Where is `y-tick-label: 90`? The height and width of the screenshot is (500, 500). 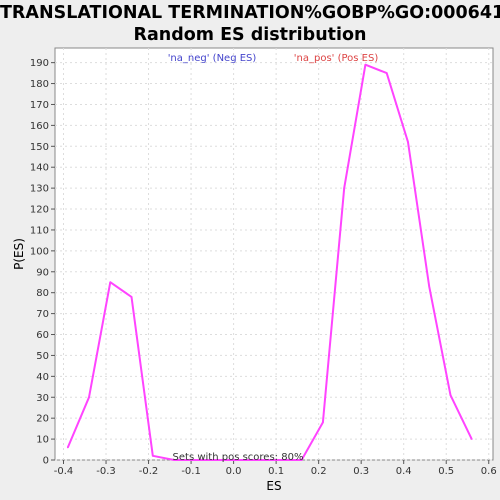 y-tick-label: 90 is located at coordinates (42, 272).